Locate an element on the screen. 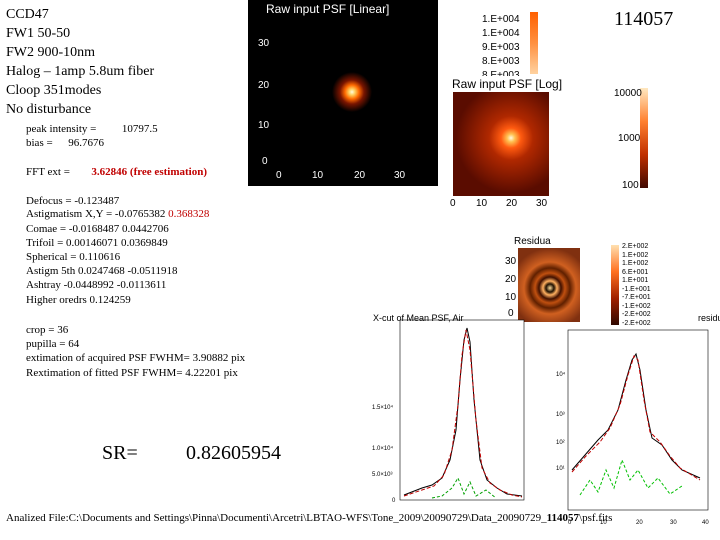  log-psf-header: Raw input PSF [Log] is located at coordinates (502, 85).